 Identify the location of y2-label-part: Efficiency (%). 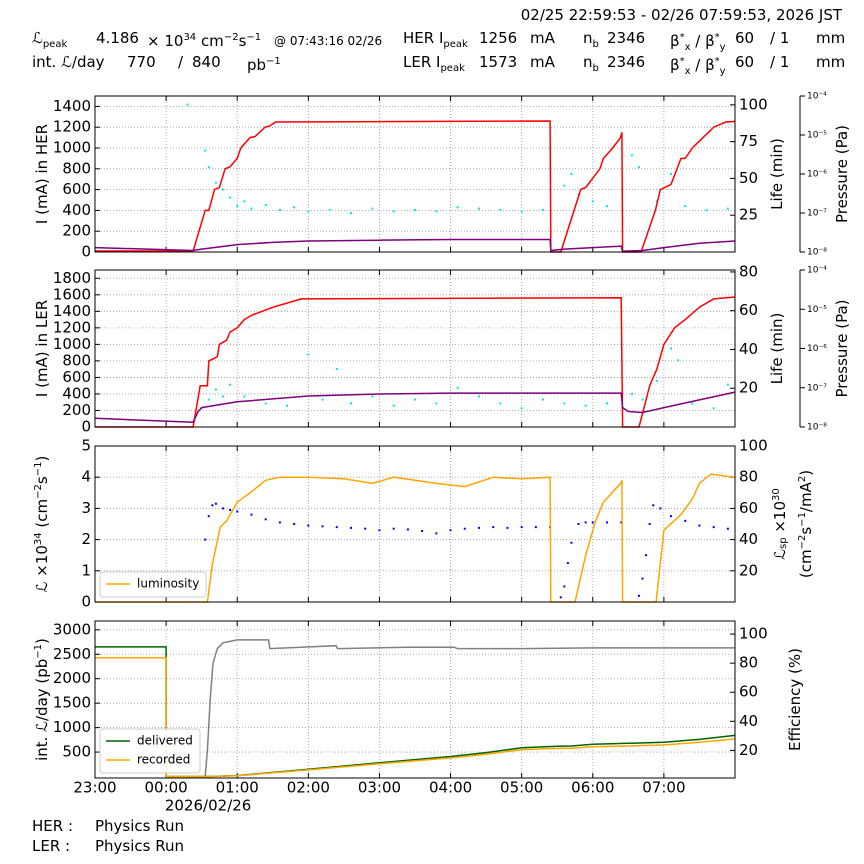
(795, 699).